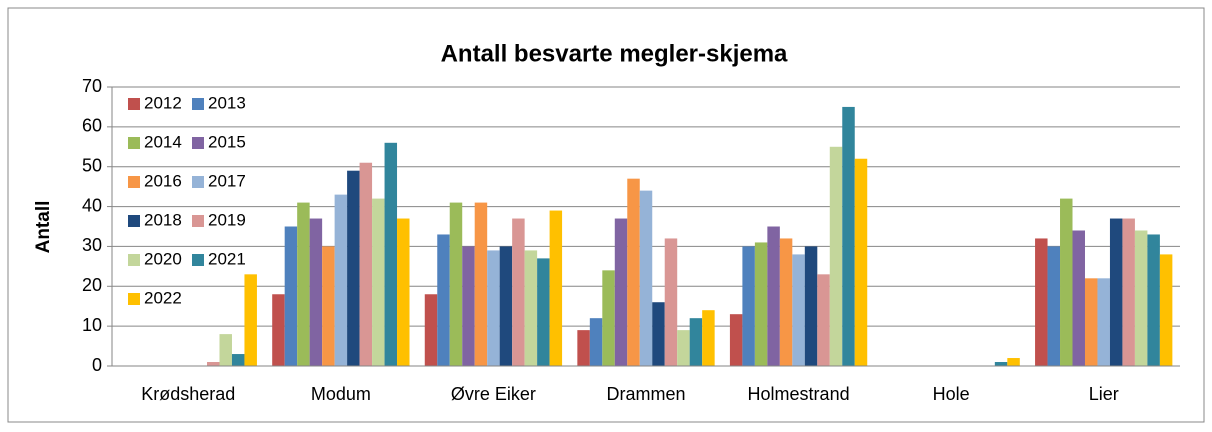  I want to click on chart-title: Antall besvarte megler-skjema, so click(614, 53).